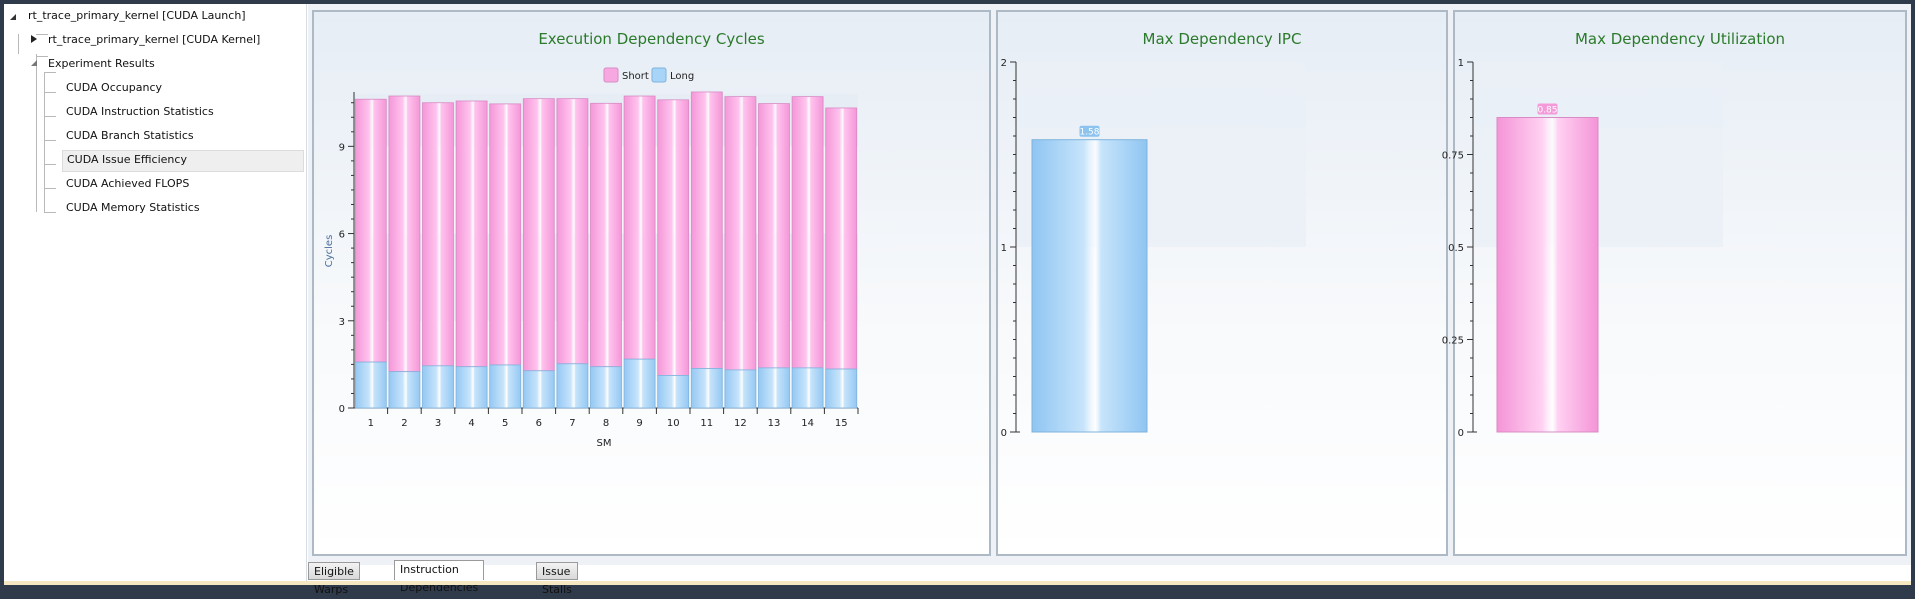 The height and width of the screenshot is (599, 1915). Describe the element at coordinates (1453, 341) in the screenshot. I see `y-tick-label: 0.25` at that location.